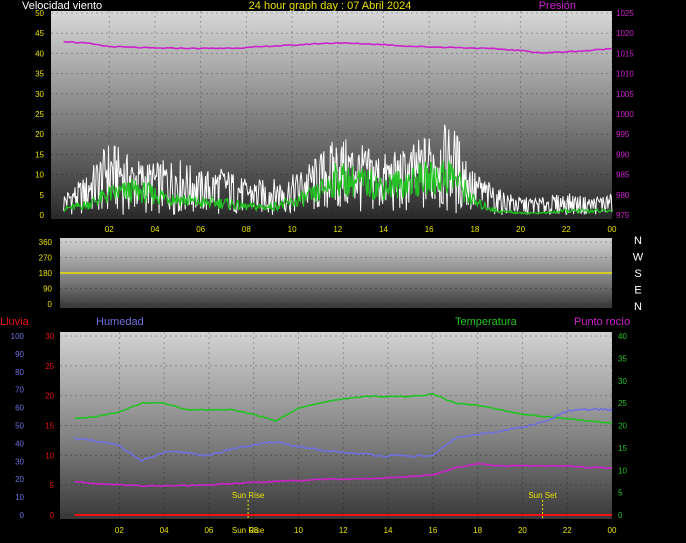  What do you see at coordinates (623, 134) in the screenshot?
I see `pressure-tick: 995` at bounding box center [623, 134].